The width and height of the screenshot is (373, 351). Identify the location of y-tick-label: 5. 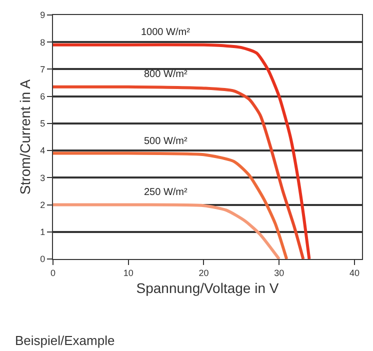
(43, 123).